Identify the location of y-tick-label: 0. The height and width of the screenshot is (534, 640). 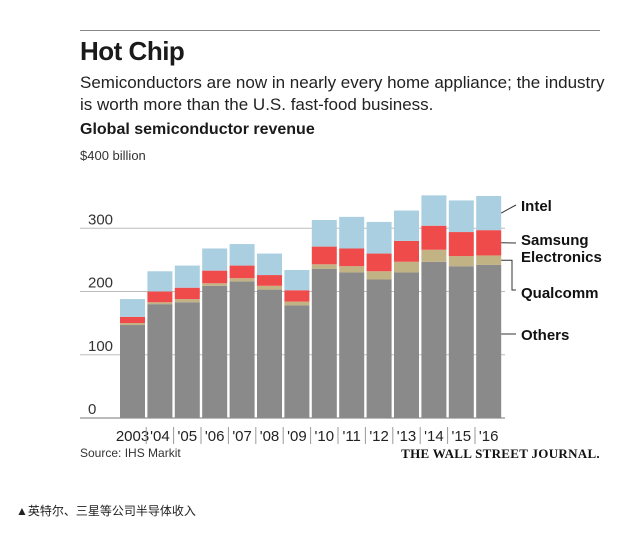
(92, 409).